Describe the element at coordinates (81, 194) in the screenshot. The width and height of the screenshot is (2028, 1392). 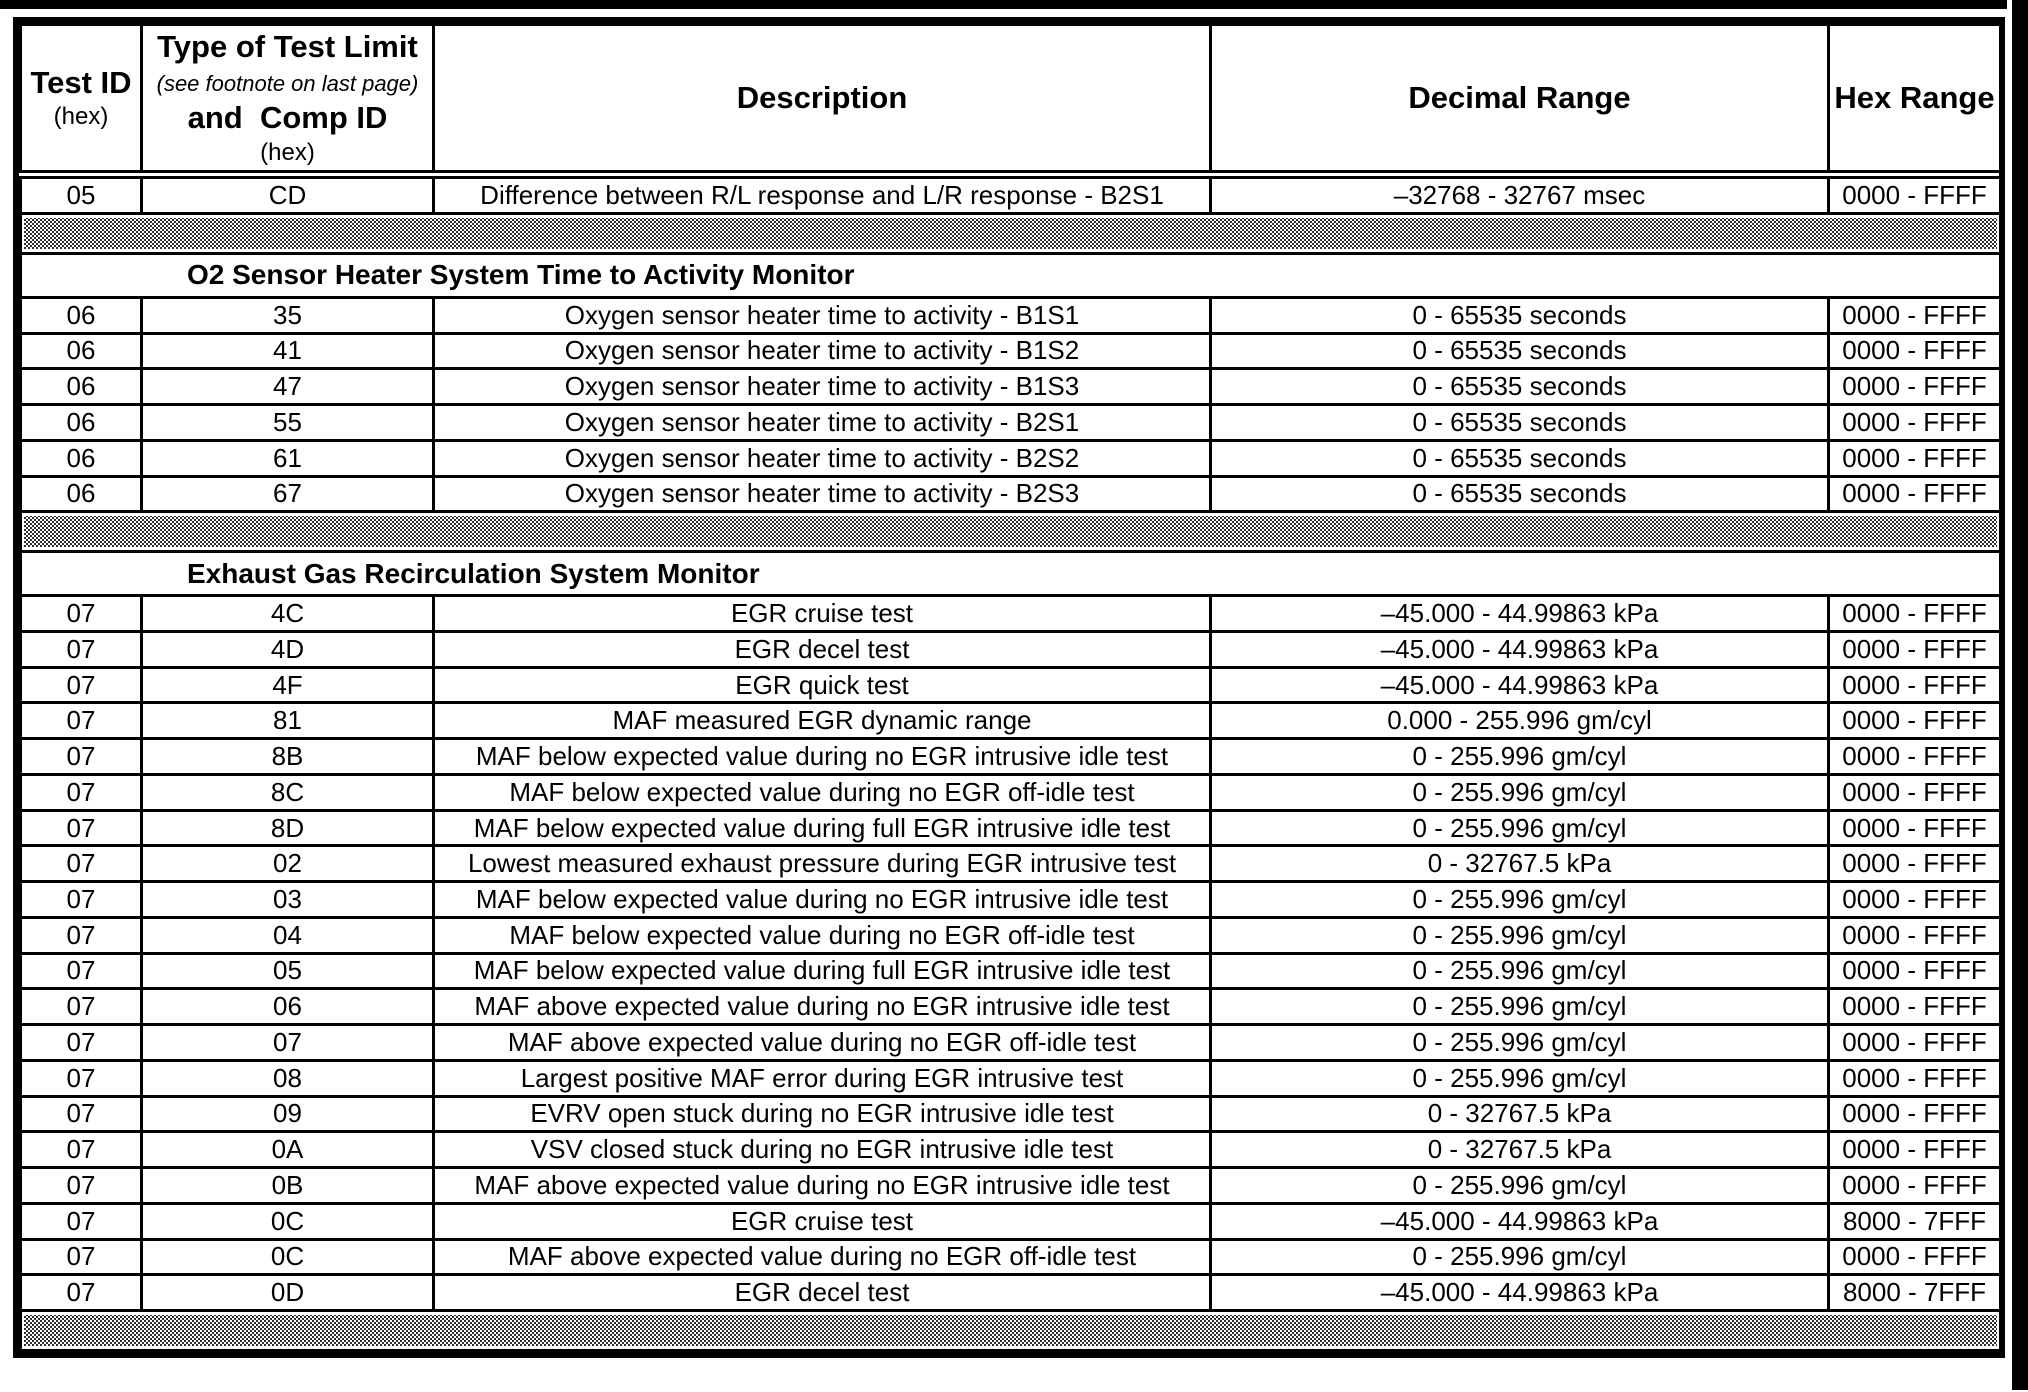
I see `cell-test-id: 05` at that location.